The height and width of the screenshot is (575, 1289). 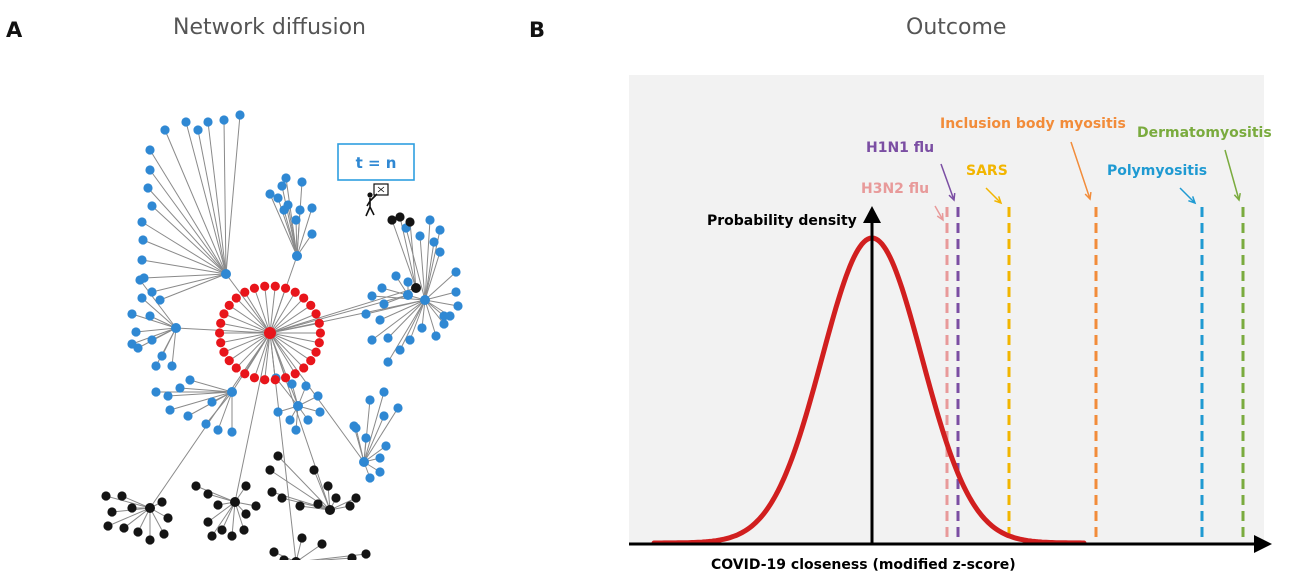 I want to click on arrow-dermatomyositis, so click(x=1232, y=175).